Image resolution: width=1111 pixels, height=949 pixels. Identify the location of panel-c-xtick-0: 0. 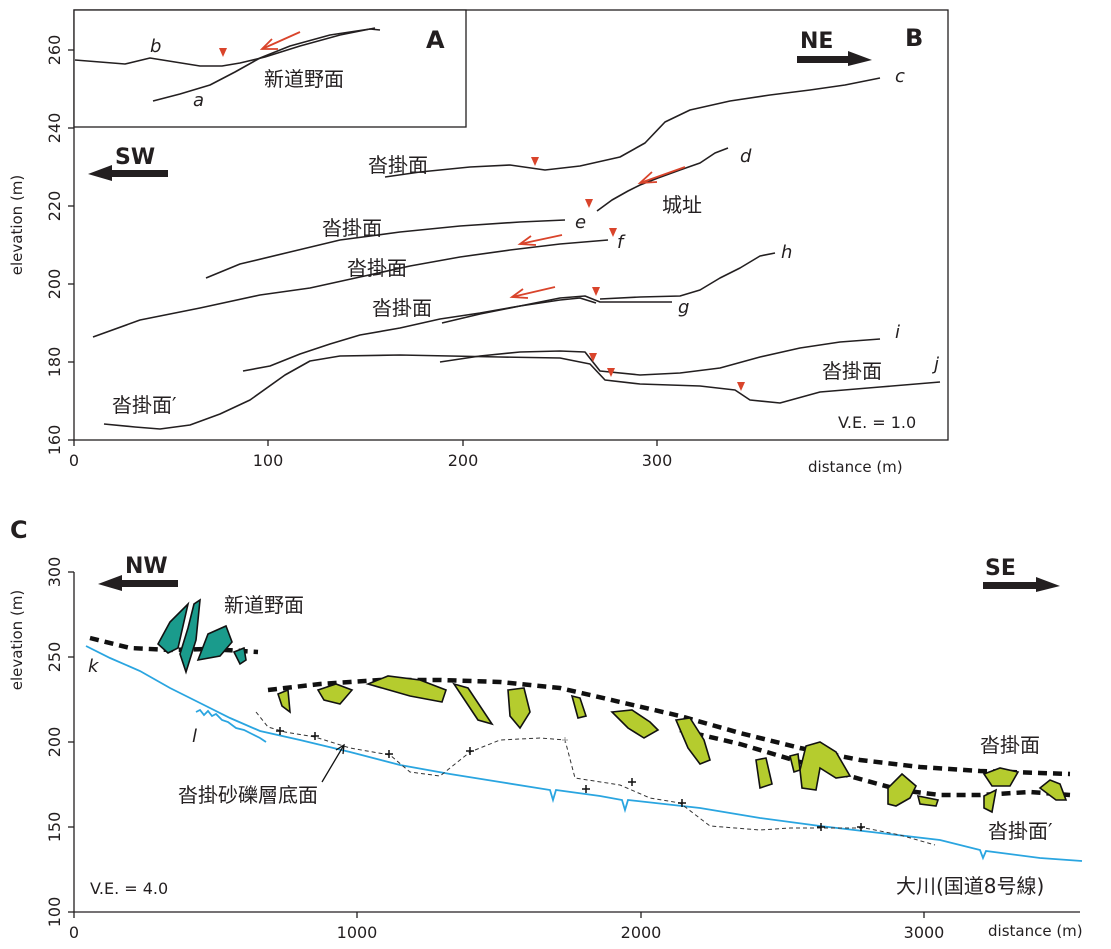
(74, 932).